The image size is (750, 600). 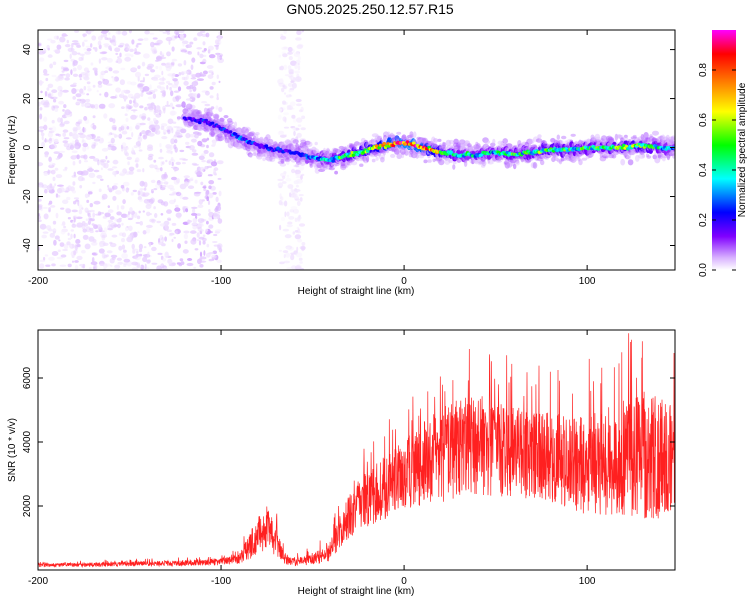 I want to click on colorbar-tick-label: 0.0, so click(x=703, y=270).